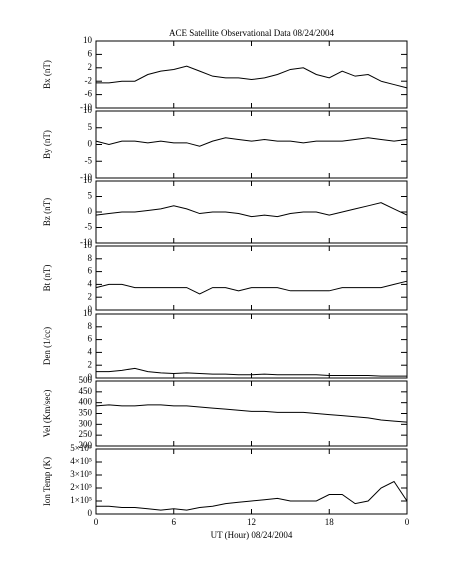  What do you see at coordinates (47, 346) in the screenshot?
I see `y-axis-label: Den (1/cc)` at bounding box center [47, 346].